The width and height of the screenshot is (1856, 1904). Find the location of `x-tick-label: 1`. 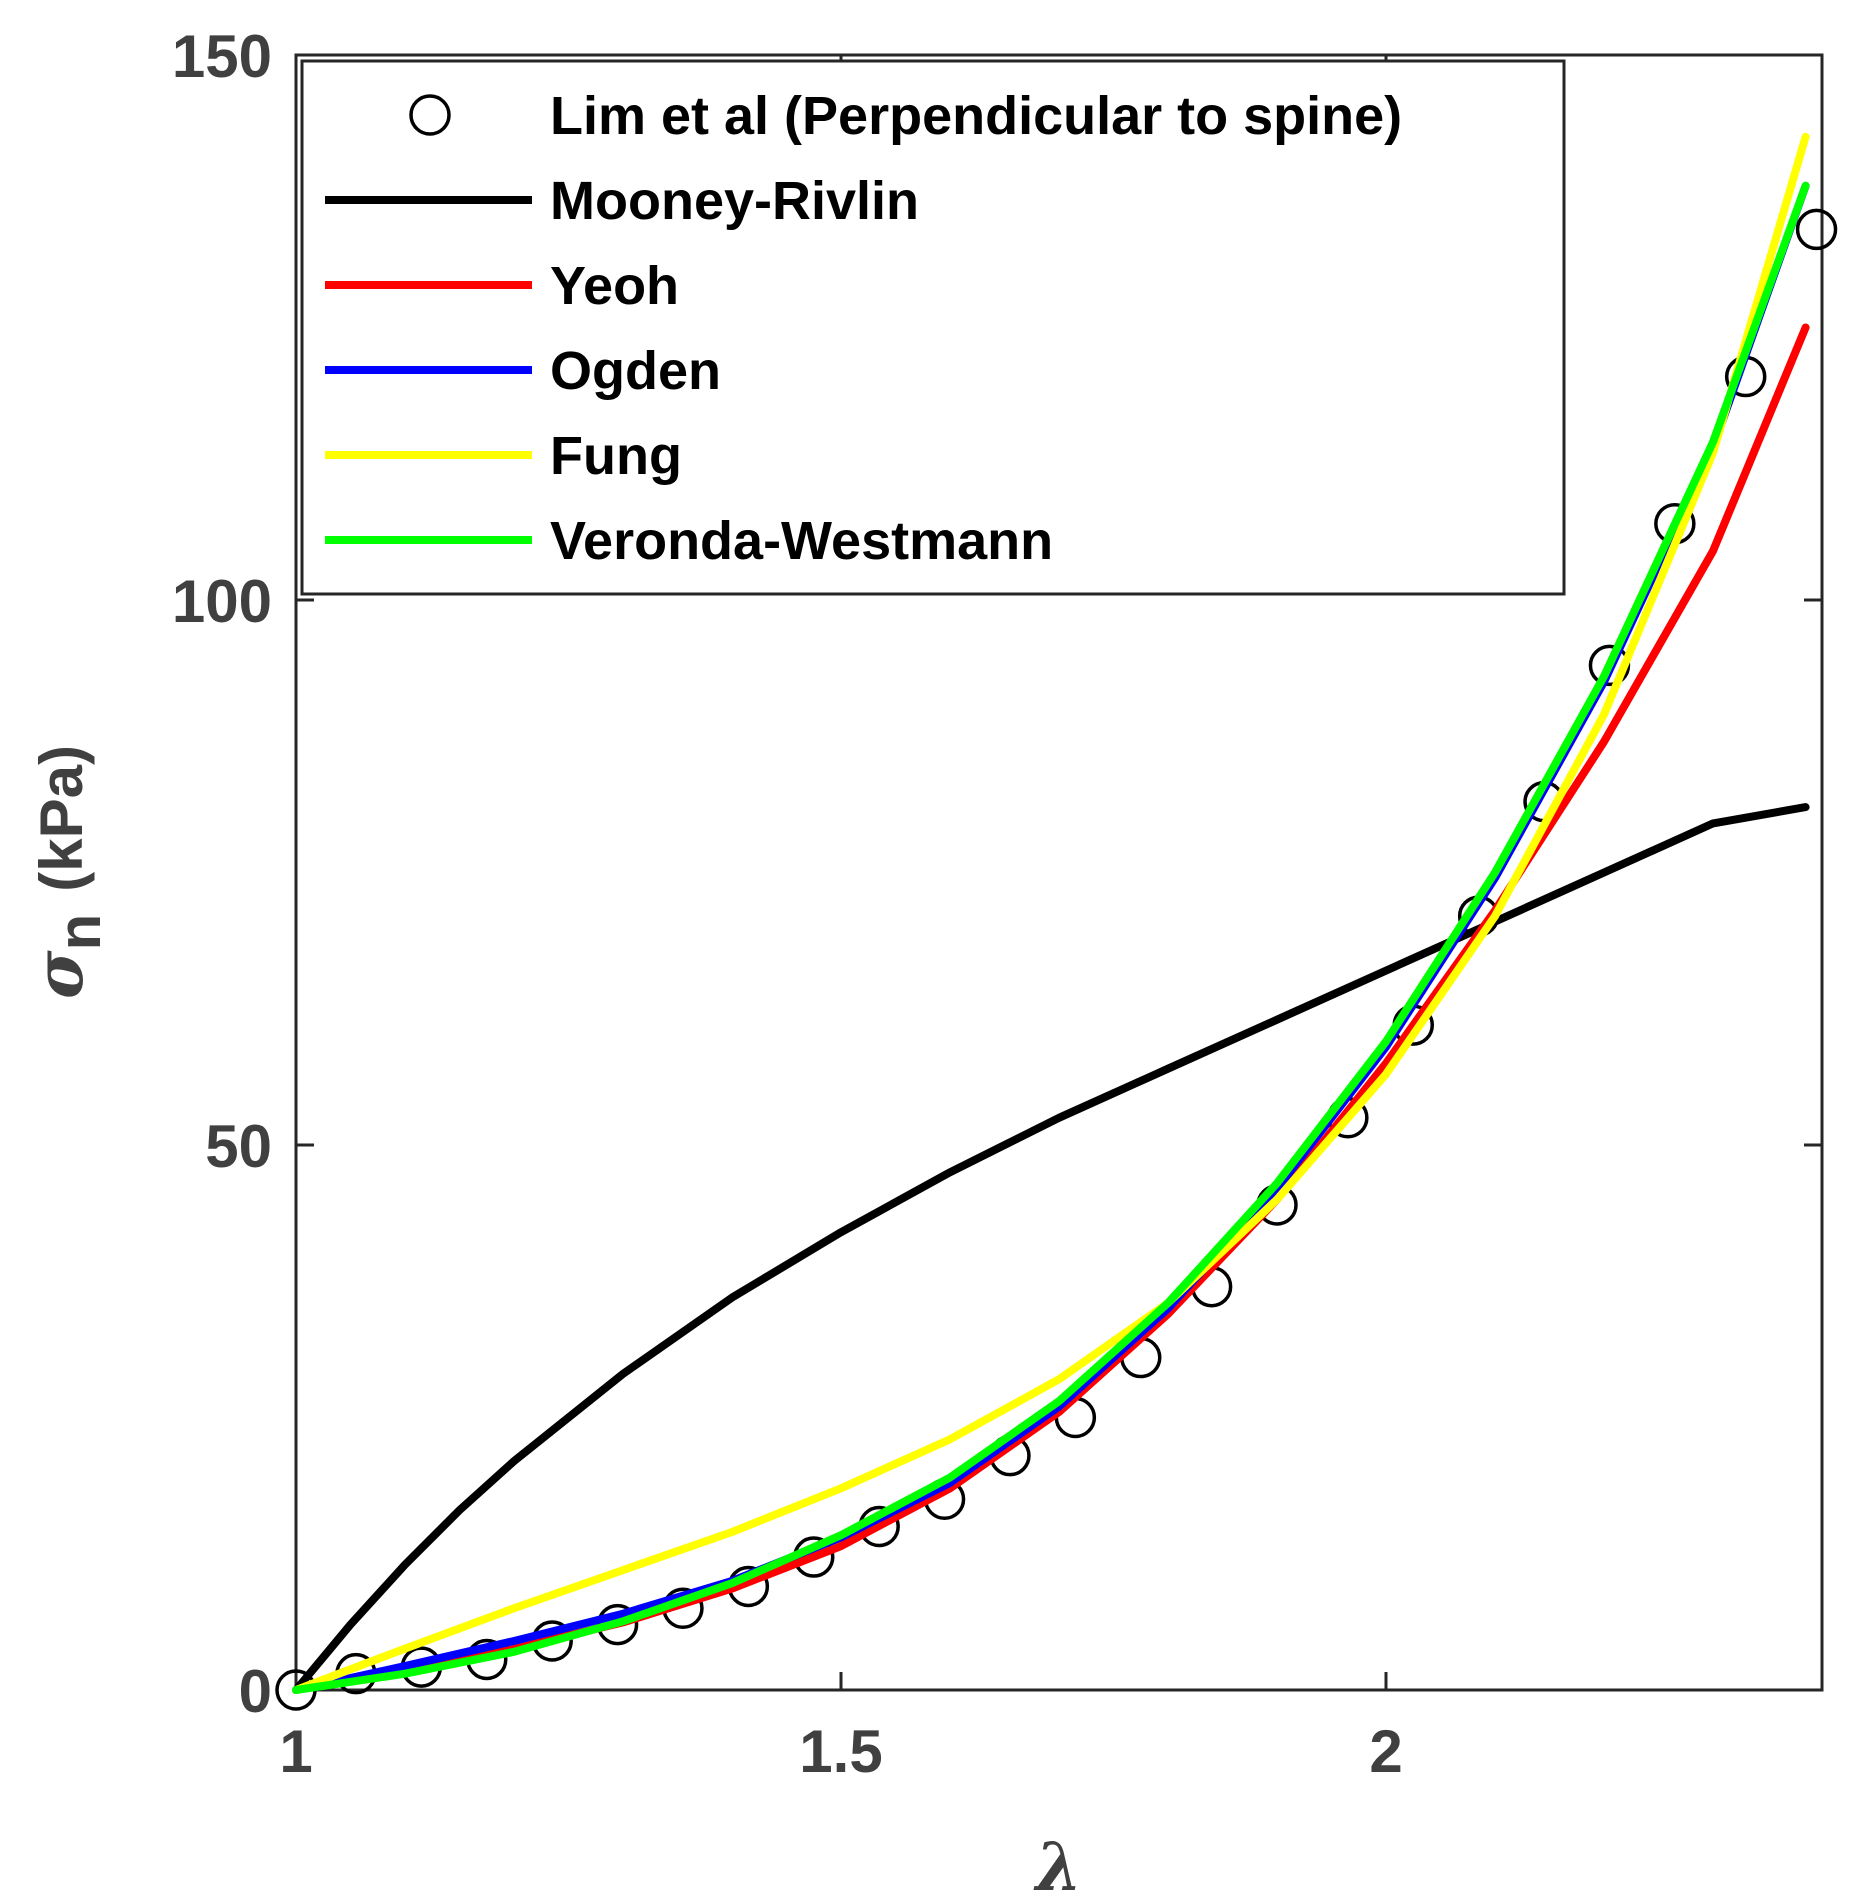

x-tick-label: 1 is located at coordinates (295, 1751).